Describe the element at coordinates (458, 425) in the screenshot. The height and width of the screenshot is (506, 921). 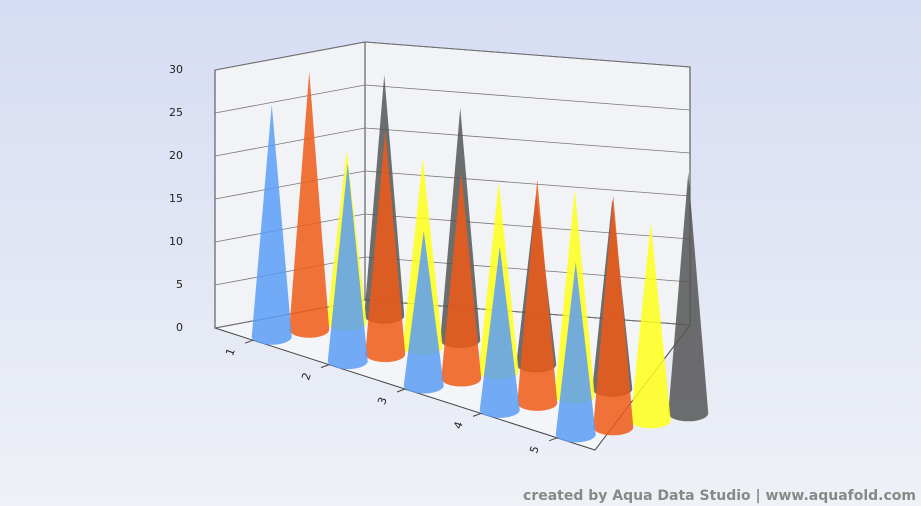
I see `x-tick-label: 4` at that location.